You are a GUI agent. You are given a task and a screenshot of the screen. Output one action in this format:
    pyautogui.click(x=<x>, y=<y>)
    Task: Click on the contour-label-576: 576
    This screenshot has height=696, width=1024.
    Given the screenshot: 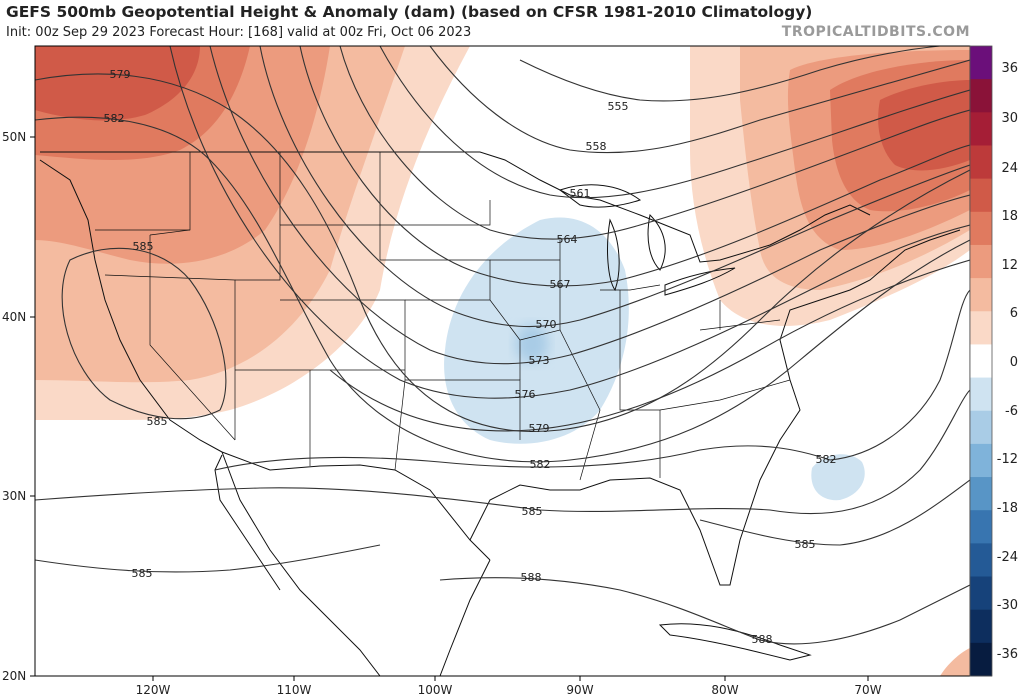 What is the action you would take?
    pyautogui.click(x=525, y=394)
    